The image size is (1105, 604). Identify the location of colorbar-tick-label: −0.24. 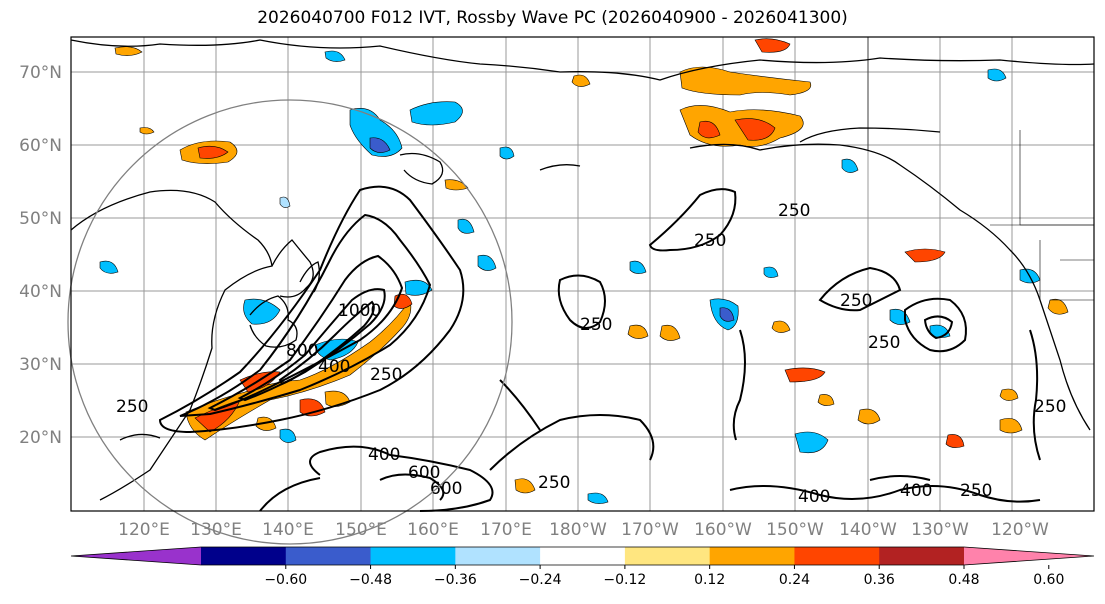
(540, 580).